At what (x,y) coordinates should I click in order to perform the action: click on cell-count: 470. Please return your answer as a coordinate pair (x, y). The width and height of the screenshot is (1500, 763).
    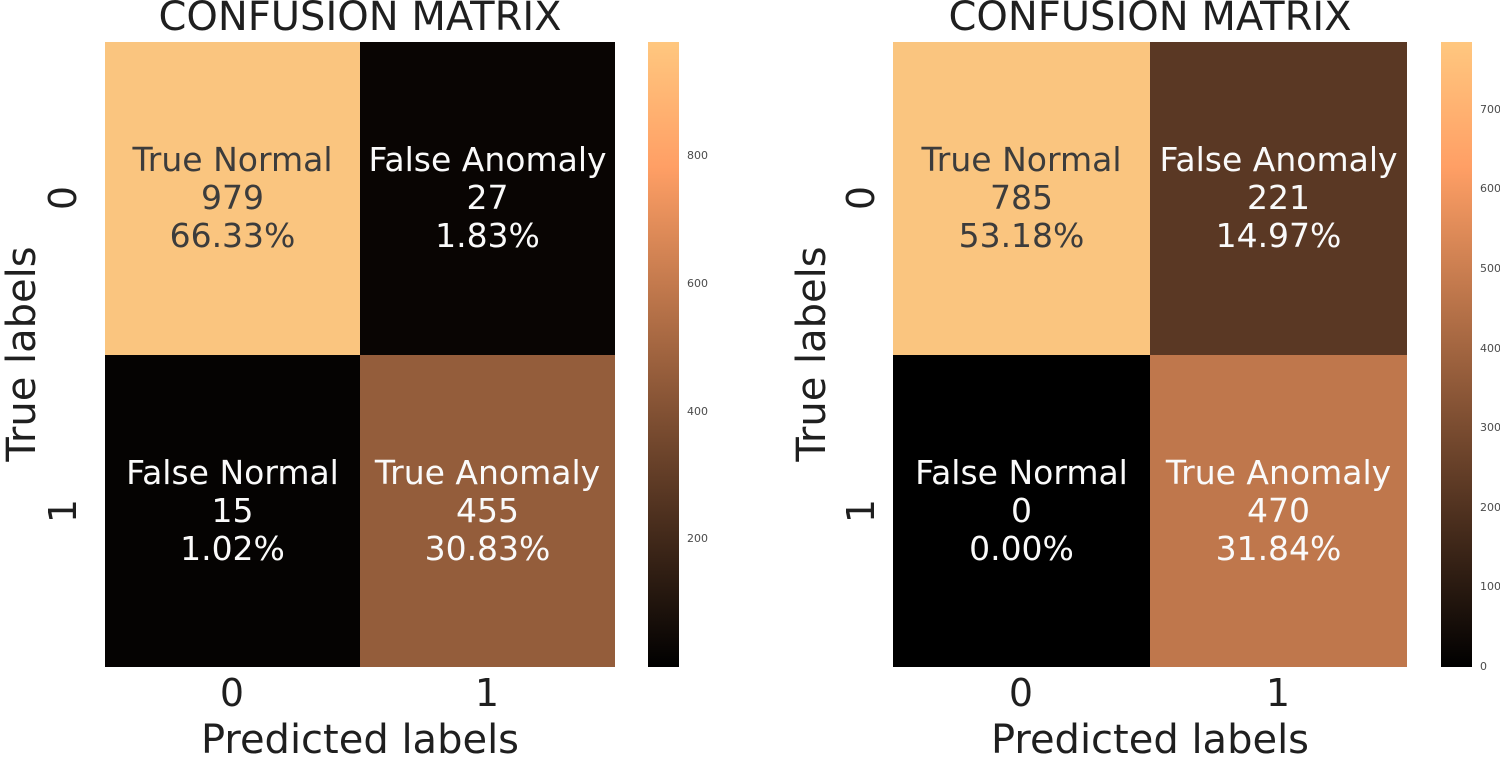
    Looking at the image, I should click on (1278, 510).